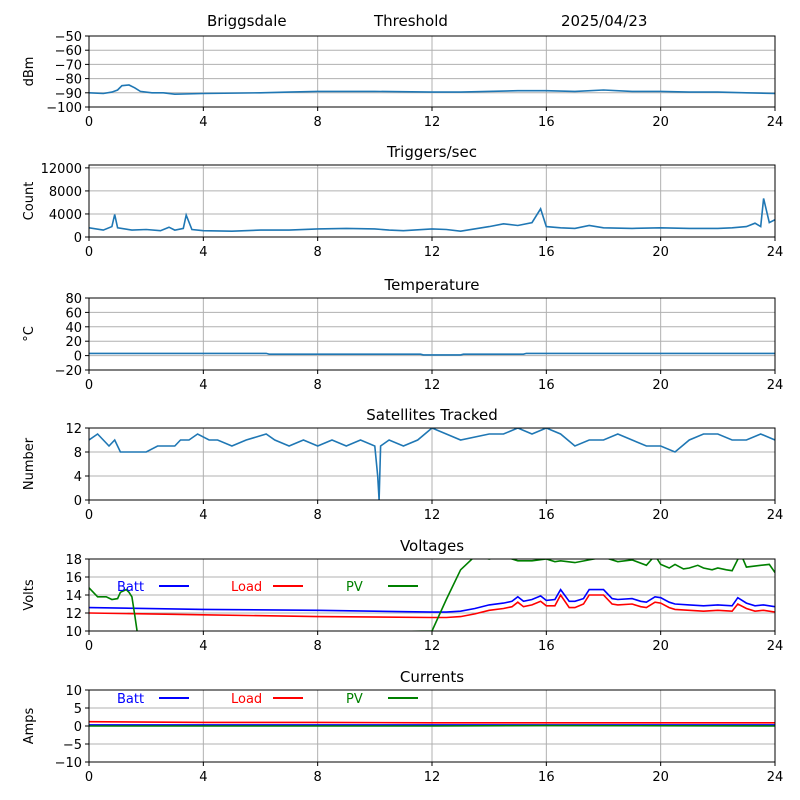 This screenshot has height=800, width=800. What do you see at coordinates (432, 600) in the screenshot?
I see `series-line-batt` at bounding box center [432, 600].